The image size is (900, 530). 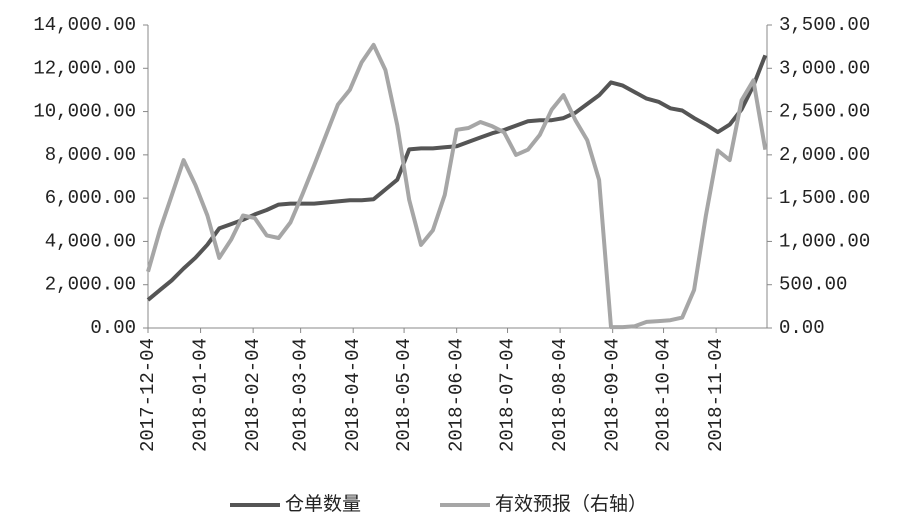 I want to click on y2-tick-label: 0.00, so click(x=802, y=328).